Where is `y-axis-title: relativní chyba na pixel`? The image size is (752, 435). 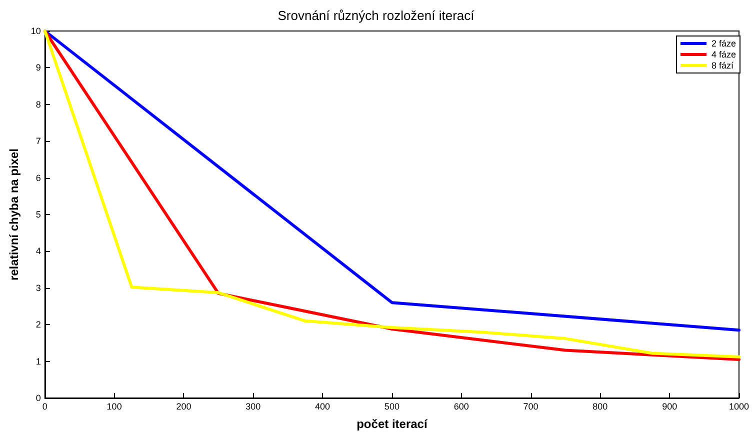 y-axis-title: relativní chyba na pixel is located at coordinates (14, 214).